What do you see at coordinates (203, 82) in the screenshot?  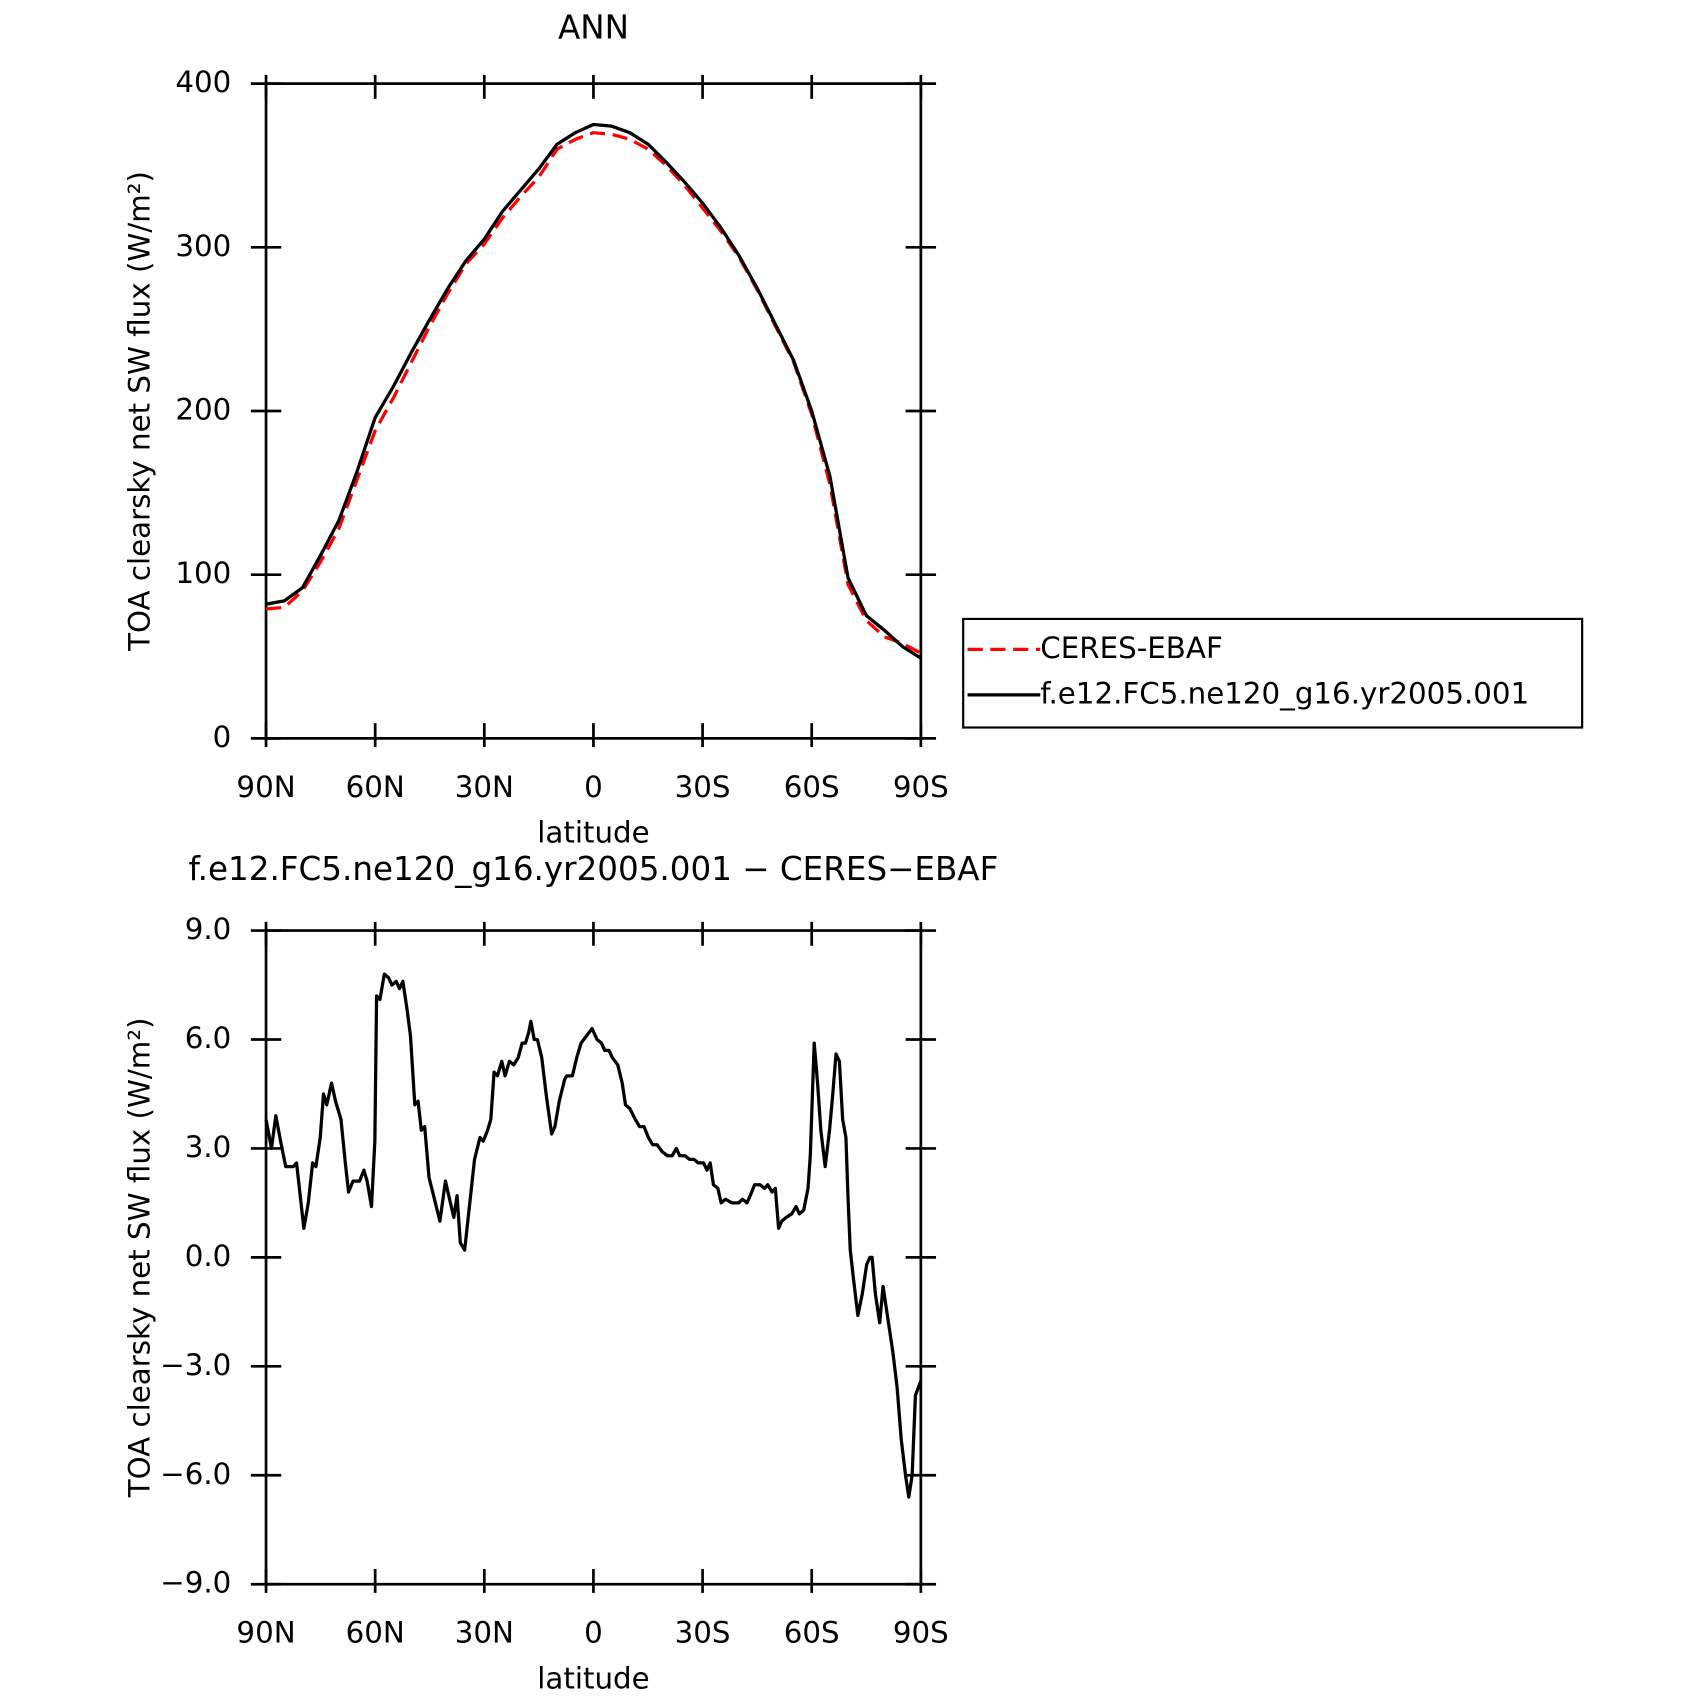 I see `y-tick-label: 400` at bounding box center [203, 82].